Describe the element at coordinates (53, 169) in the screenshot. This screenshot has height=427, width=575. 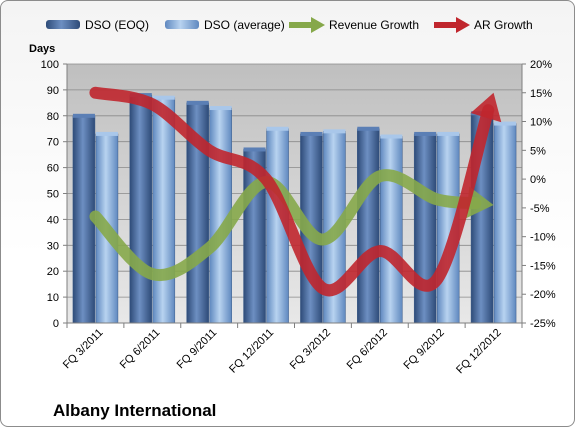
I see `y-left-tick-label-60: 60` at that location.